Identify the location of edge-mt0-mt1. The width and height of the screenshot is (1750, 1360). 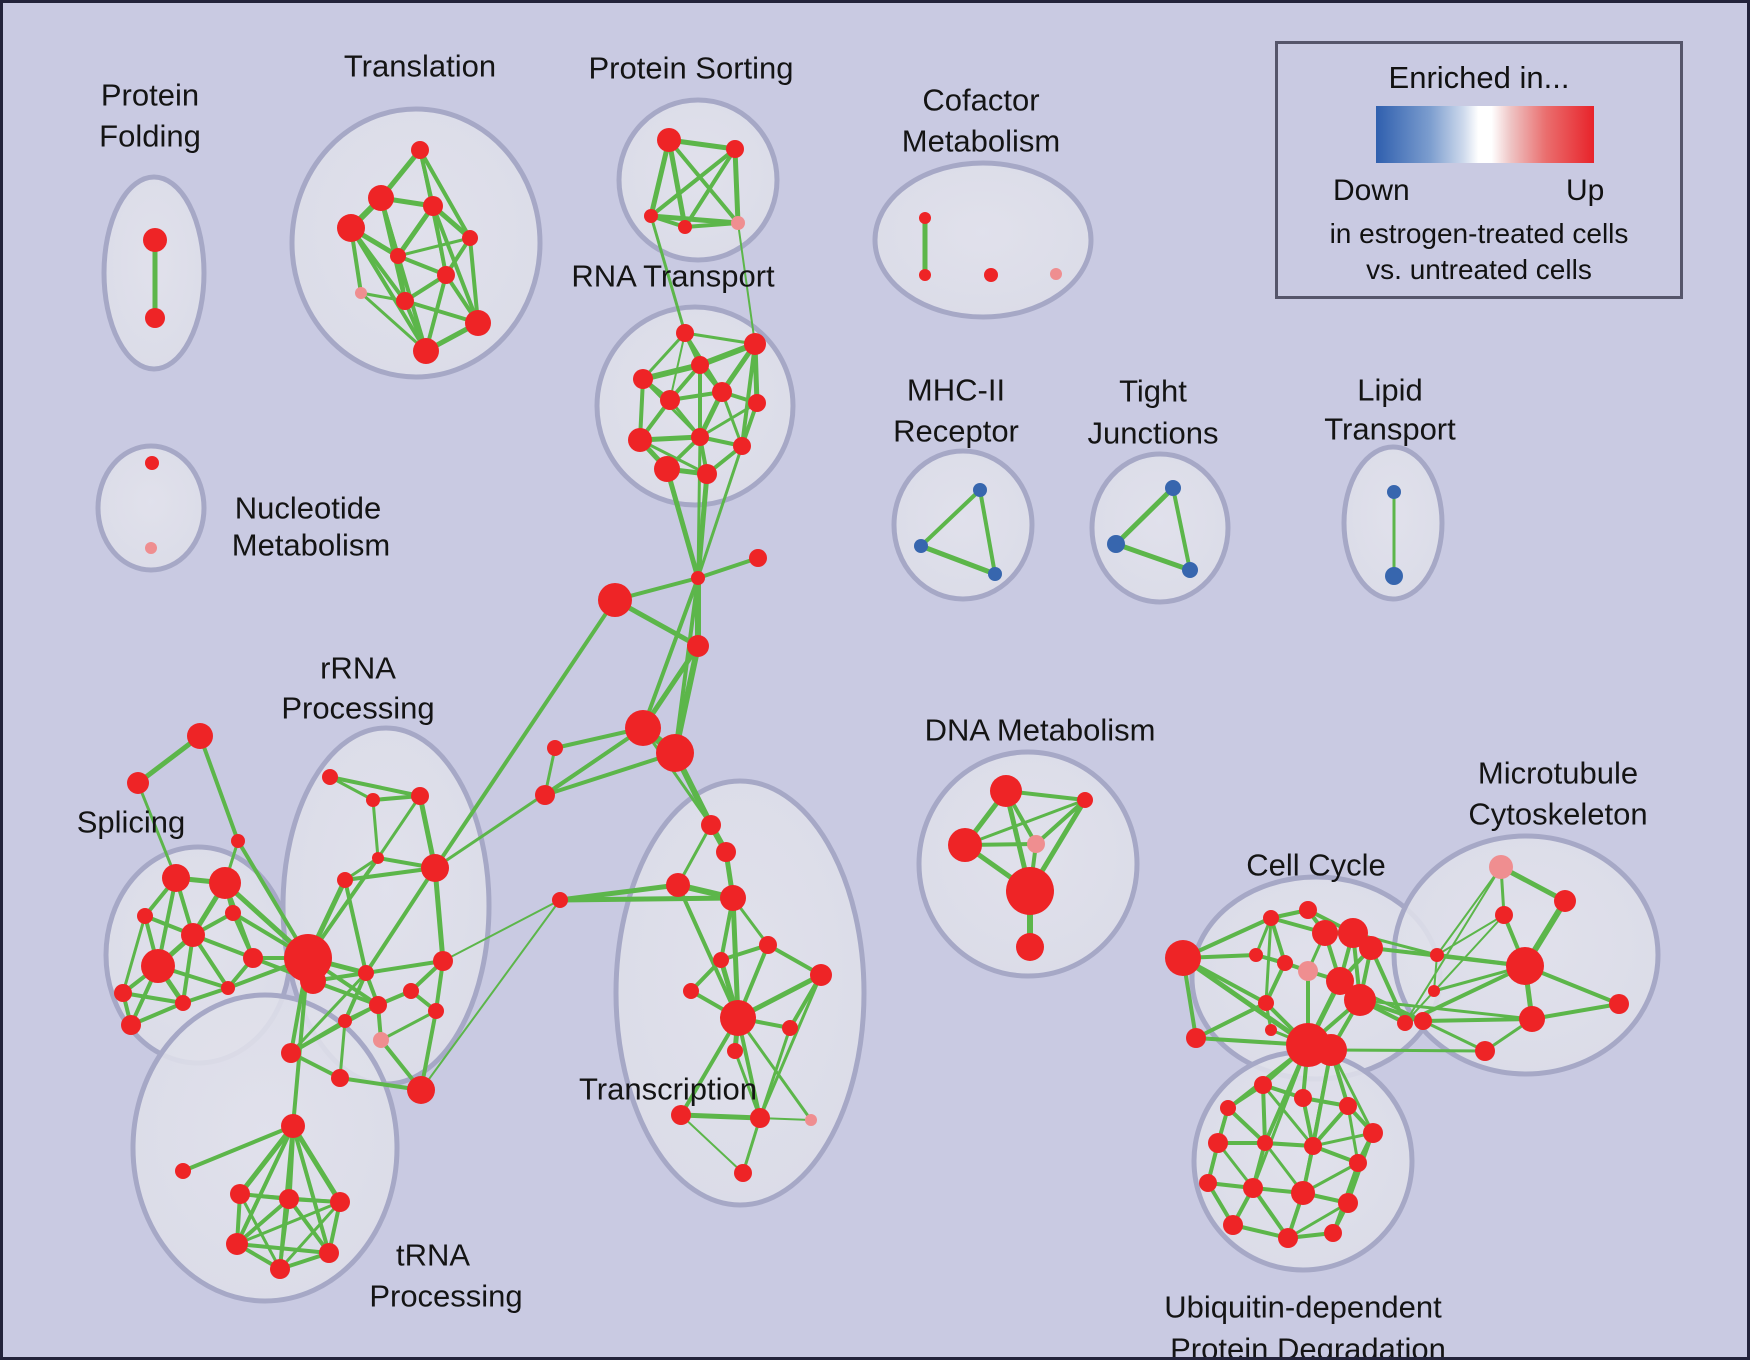
(1533, 884).